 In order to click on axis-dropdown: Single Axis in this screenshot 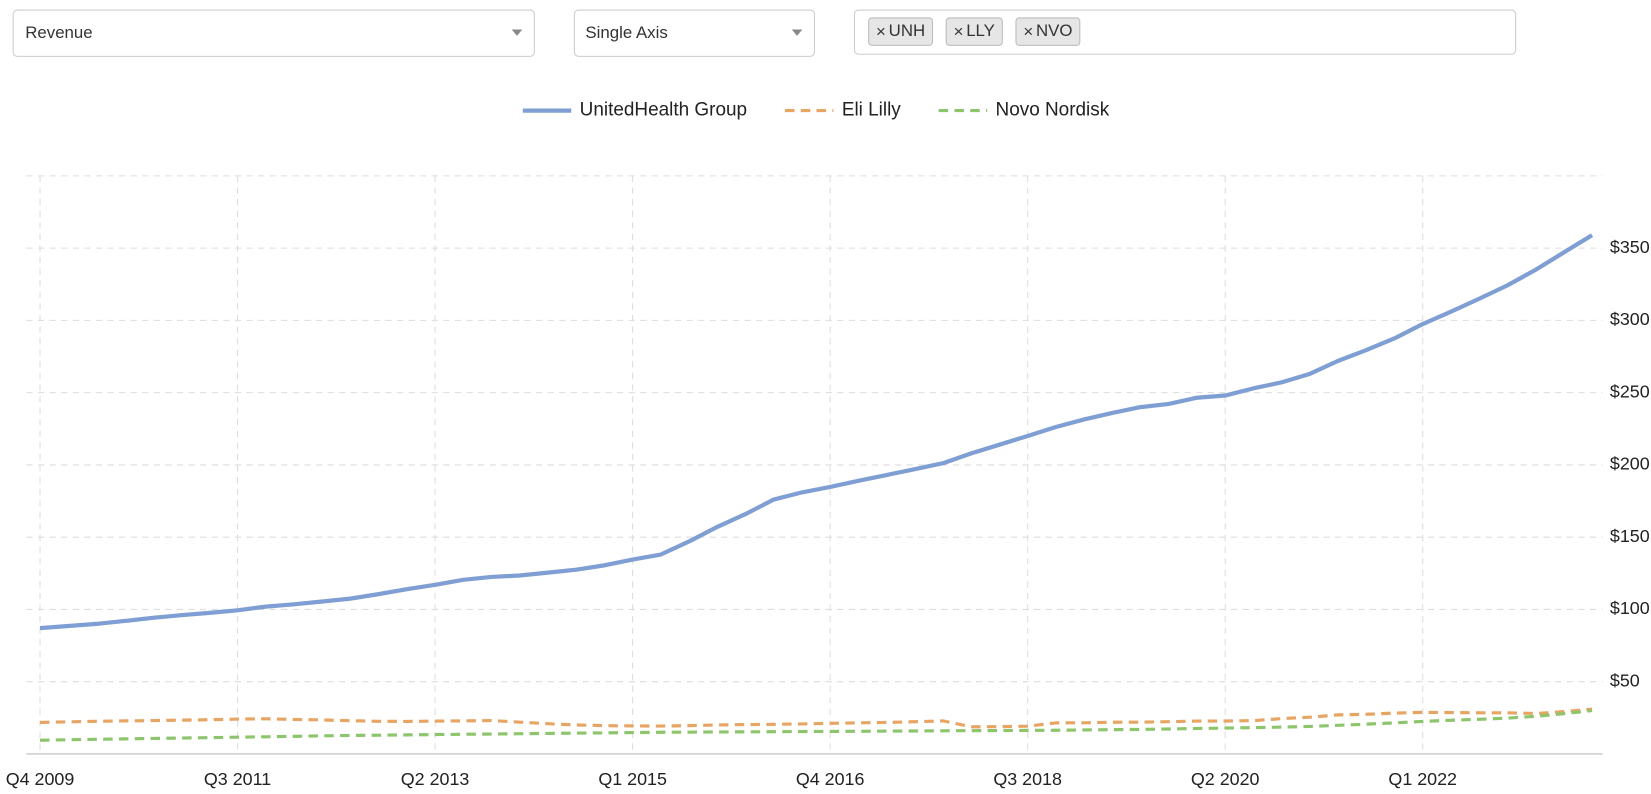, I will do `click(694, 33)`.